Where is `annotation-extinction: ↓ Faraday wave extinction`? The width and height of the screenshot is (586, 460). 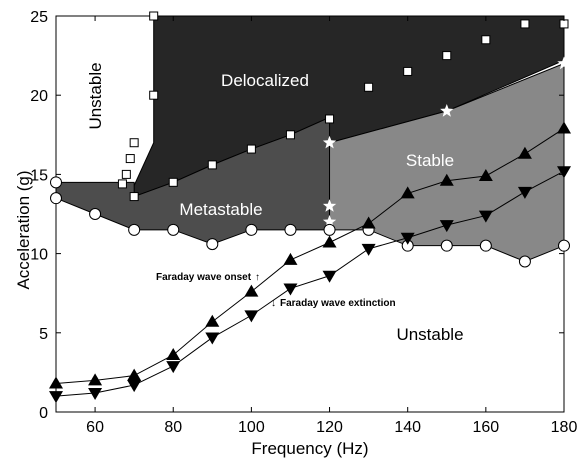
annotation-extinction: ↓ Faraday wave extinction is located at coordinates (333, 303).